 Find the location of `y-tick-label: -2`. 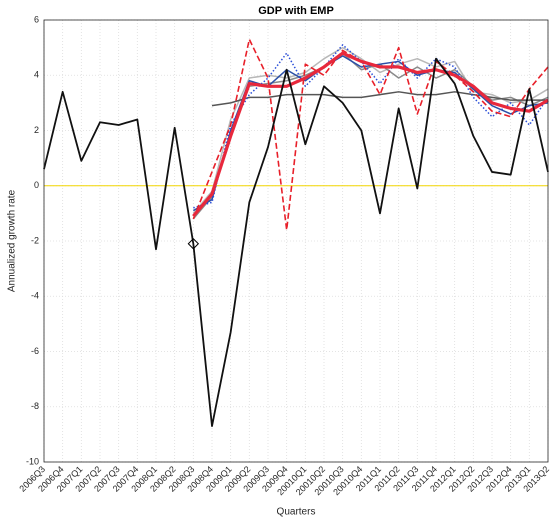

y-tick-label: -2 is located at coordinates (35, 240).